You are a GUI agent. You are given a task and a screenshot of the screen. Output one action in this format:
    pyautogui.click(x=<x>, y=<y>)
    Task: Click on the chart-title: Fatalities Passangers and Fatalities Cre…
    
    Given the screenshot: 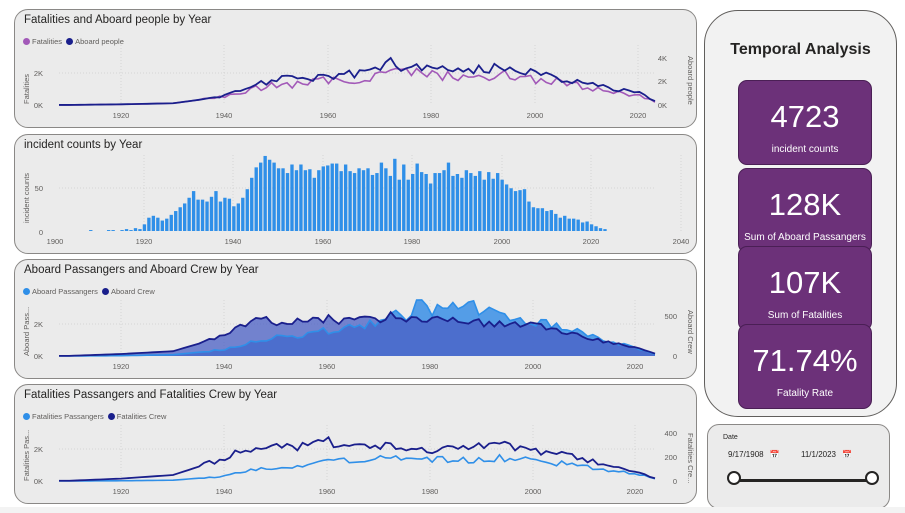 What is the action you would take?
    pyautogui.click(x=151, y=395)
    